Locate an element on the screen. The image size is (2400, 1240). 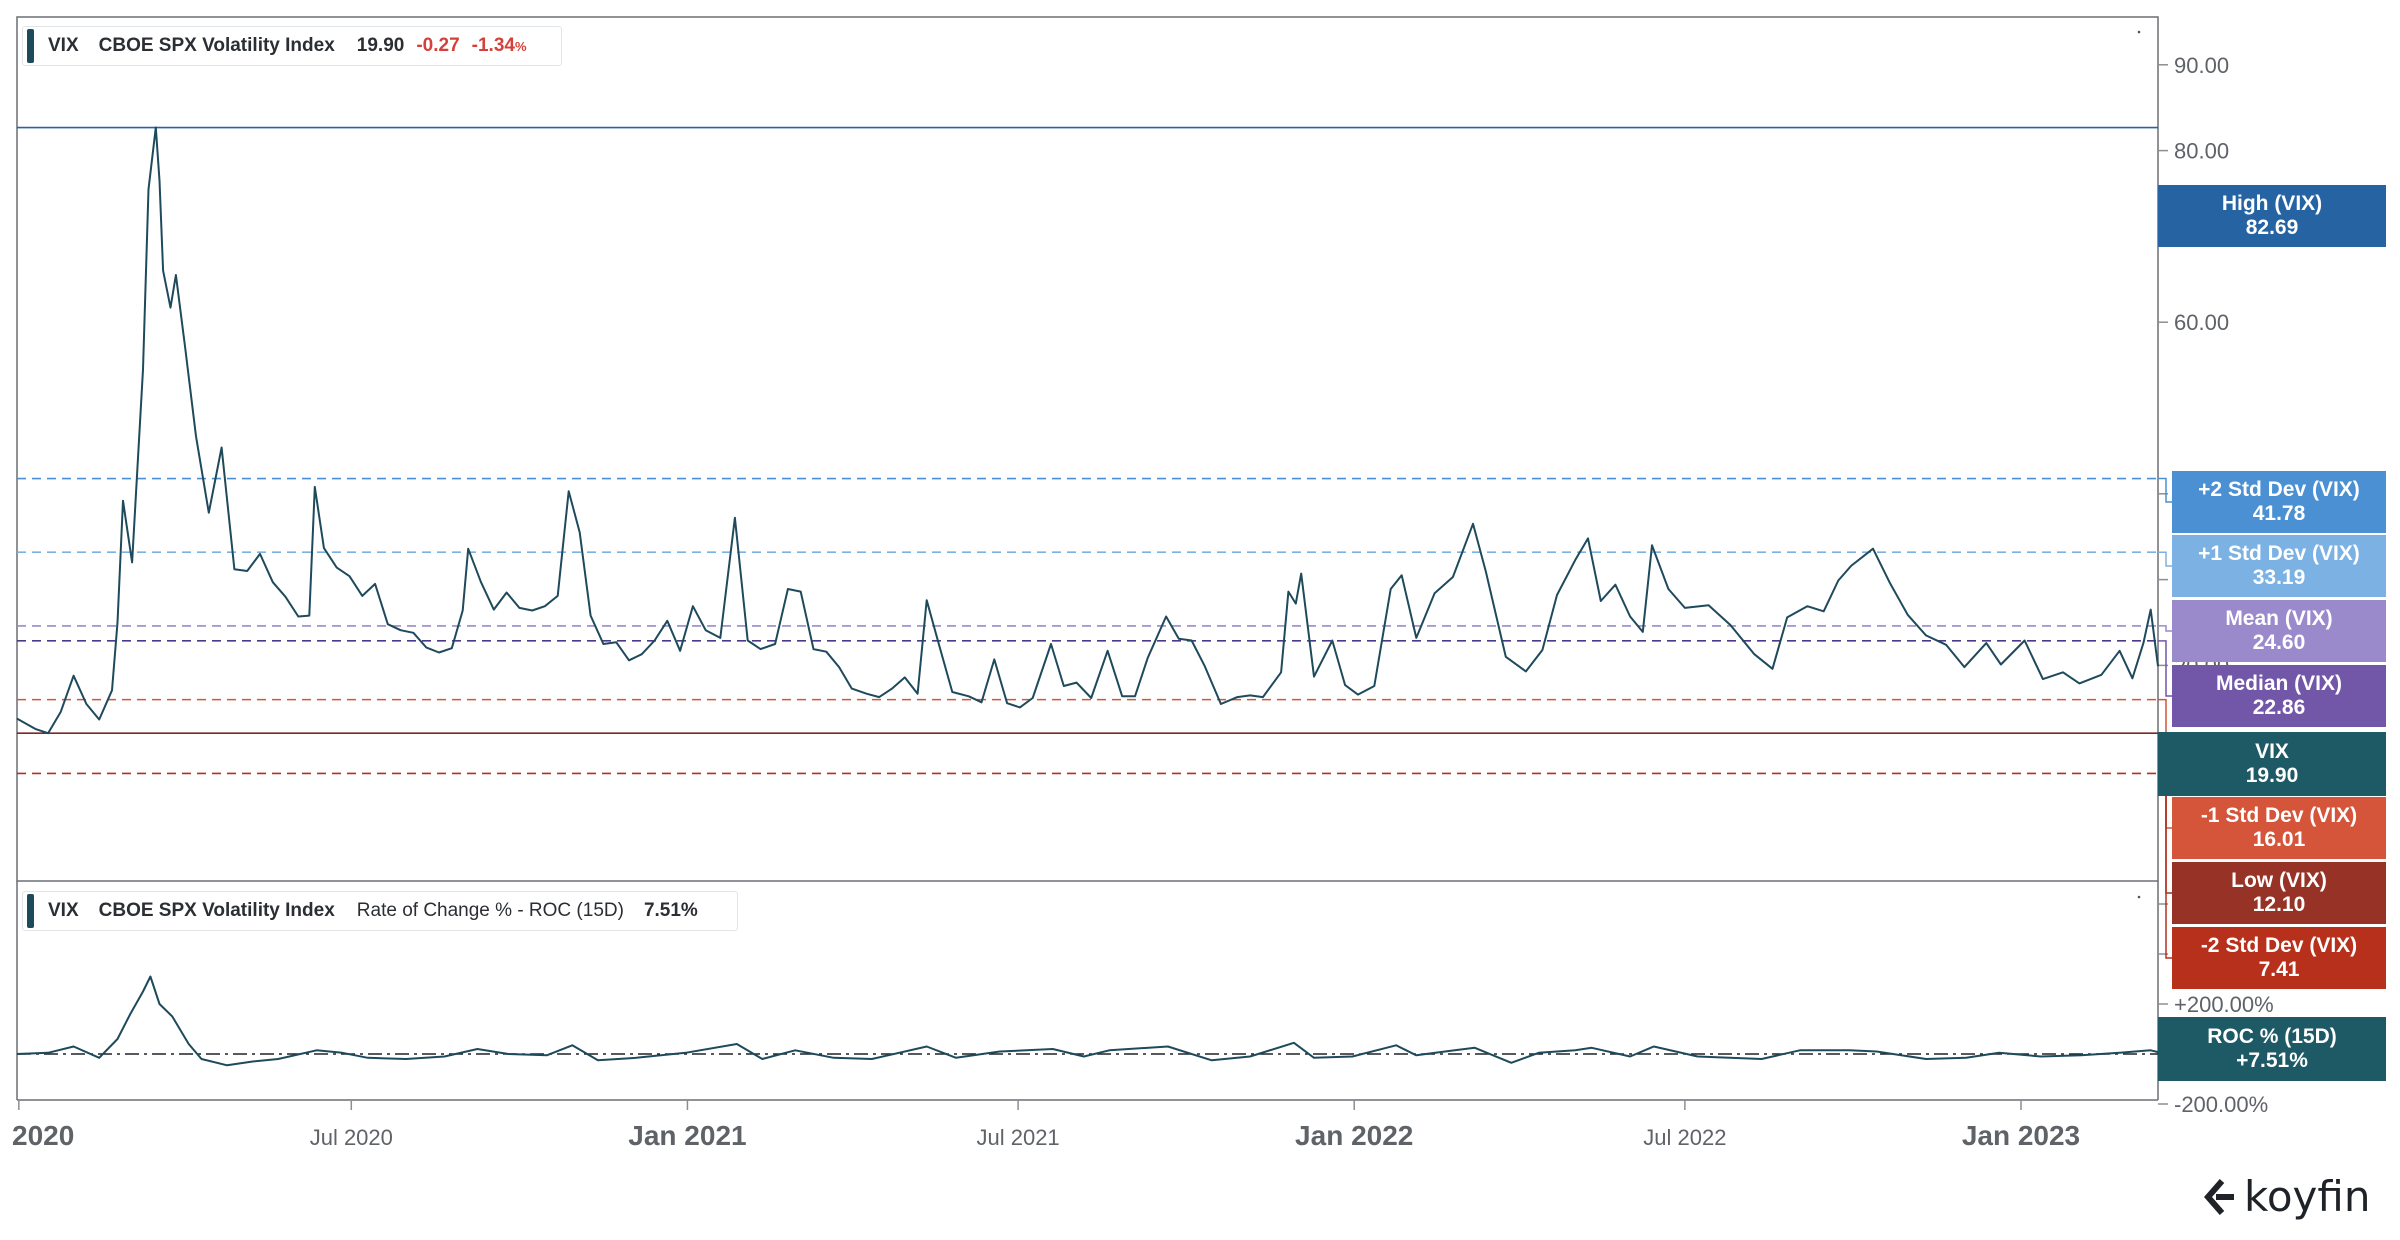
roc-y-axis-label: -200.00% is located at coordinates (2221, 1104).